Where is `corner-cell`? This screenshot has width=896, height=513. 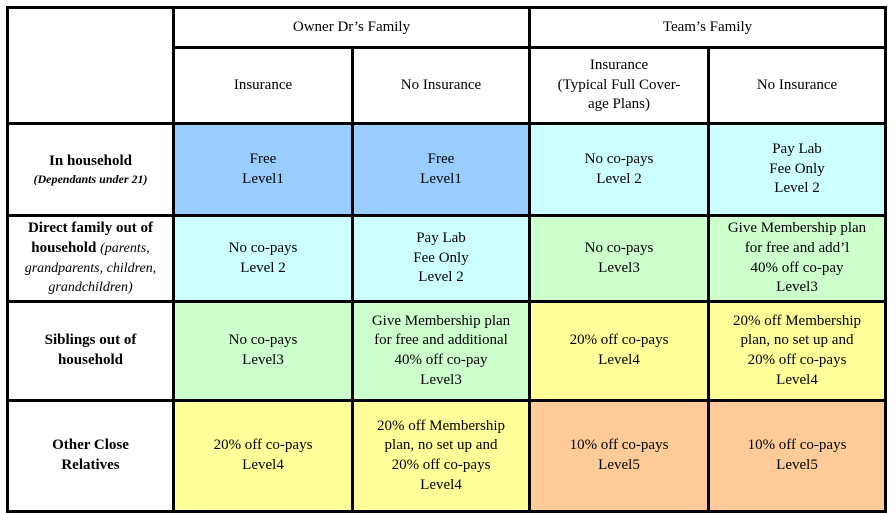 corner-cell is located at coordinates (90, 65).